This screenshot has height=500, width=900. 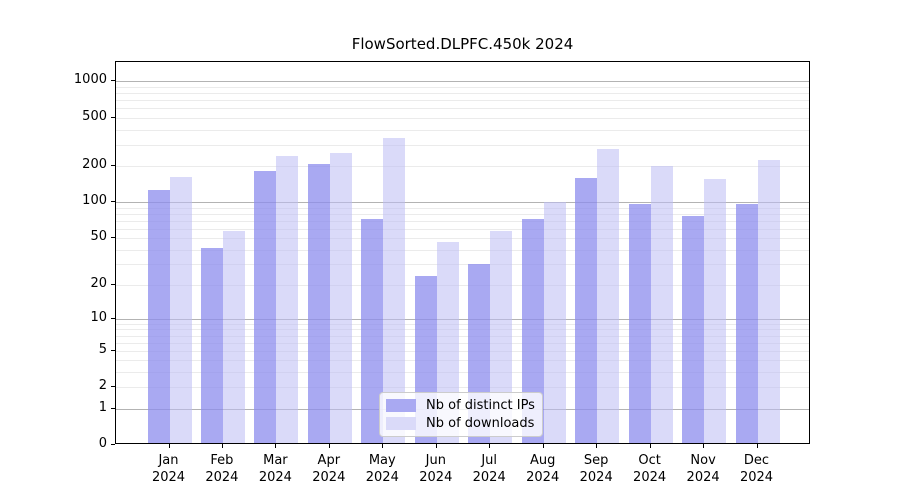 I want to click on x-tick-label-mar: Mar 2024, so click(x=275, y=469).